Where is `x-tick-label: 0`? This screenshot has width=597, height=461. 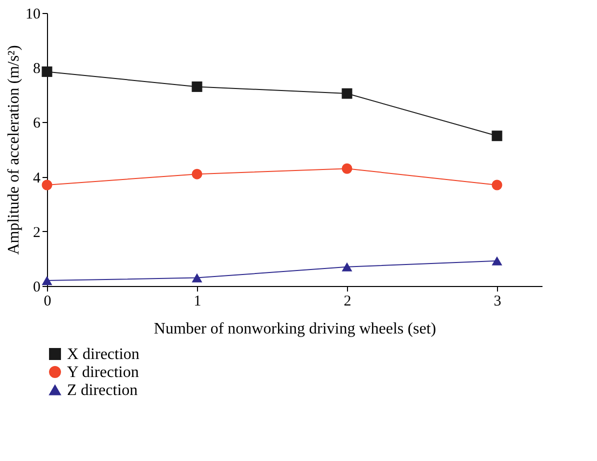
x-tick-label: 0 is located at coordinates (48, 302).